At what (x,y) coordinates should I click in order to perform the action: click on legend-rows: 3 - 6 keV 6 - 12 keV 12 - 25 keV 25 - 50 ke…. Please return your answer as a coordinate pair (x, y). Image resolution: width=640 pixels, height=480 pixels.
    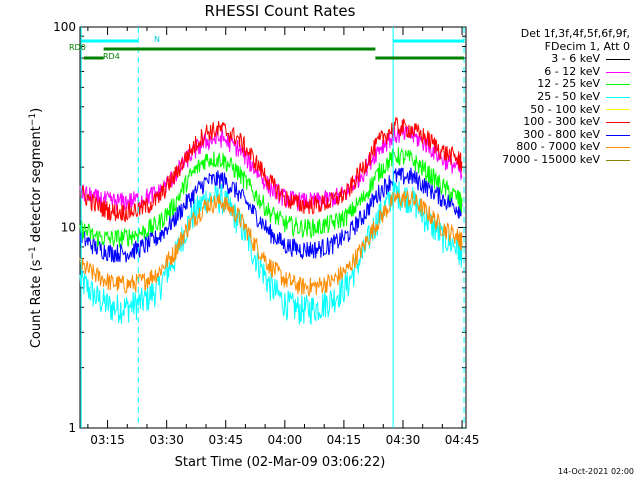
    Looking at the image, I should click on (557, 109).